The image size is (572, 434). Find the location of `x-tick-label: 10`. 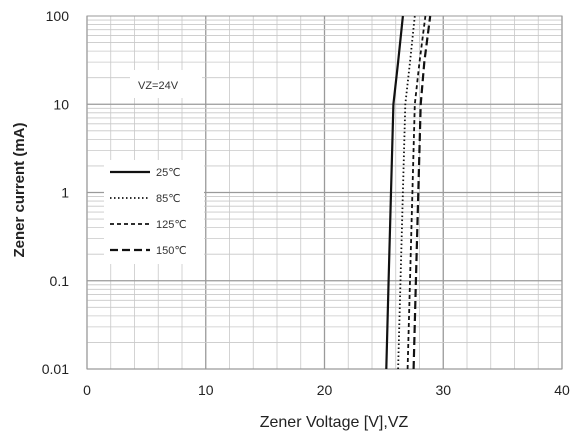

x-tick-label: 10 is located at coordinates (206, 390).